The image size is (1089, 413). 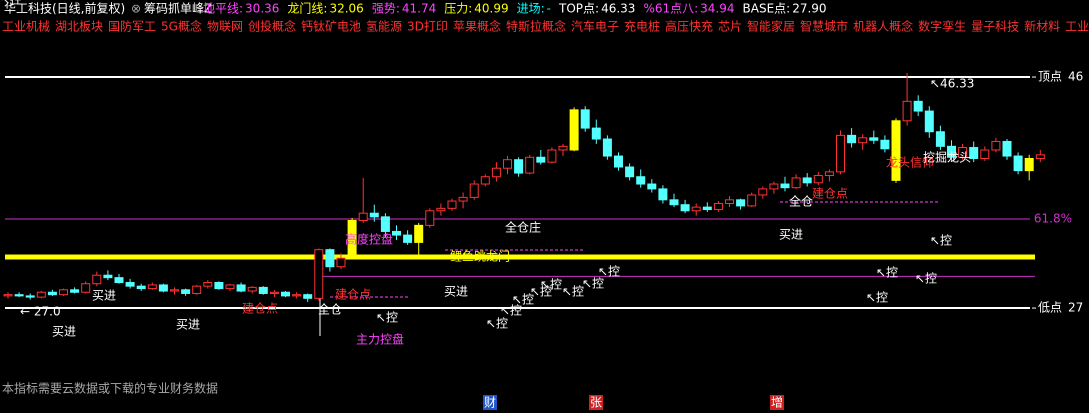 I want to click on sector-tag: 高压快充, so click(x=689, y=26).